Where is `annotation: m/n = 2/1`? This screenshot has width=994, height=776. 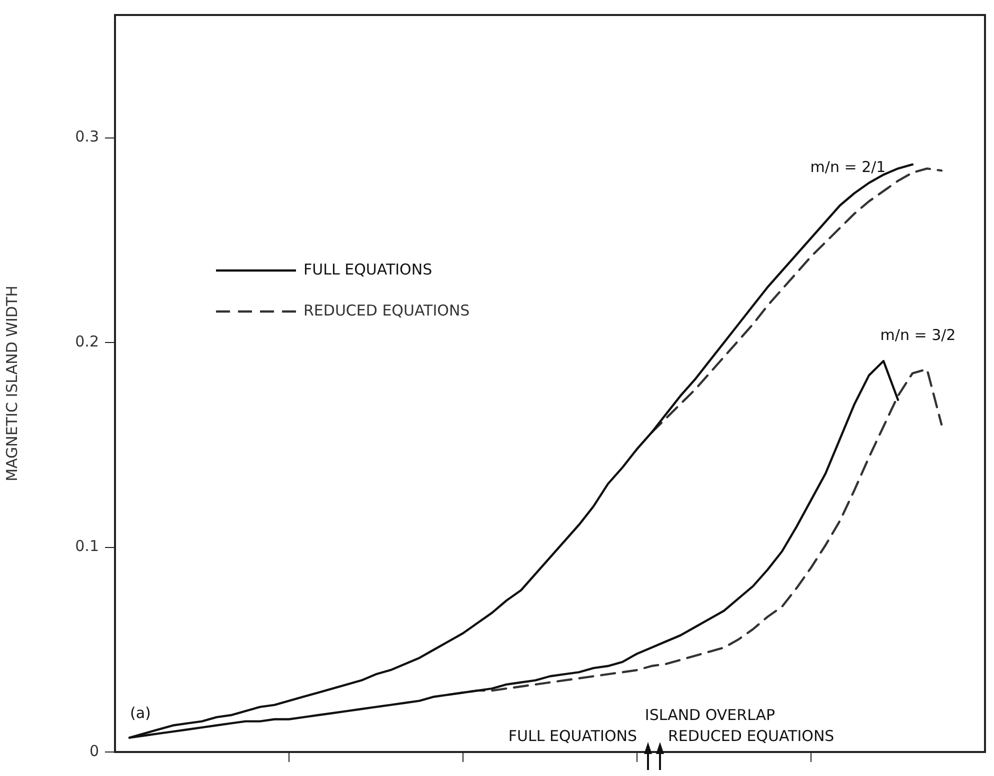
annotation: m/n = 2/1 is located at coordinates (848, 167).